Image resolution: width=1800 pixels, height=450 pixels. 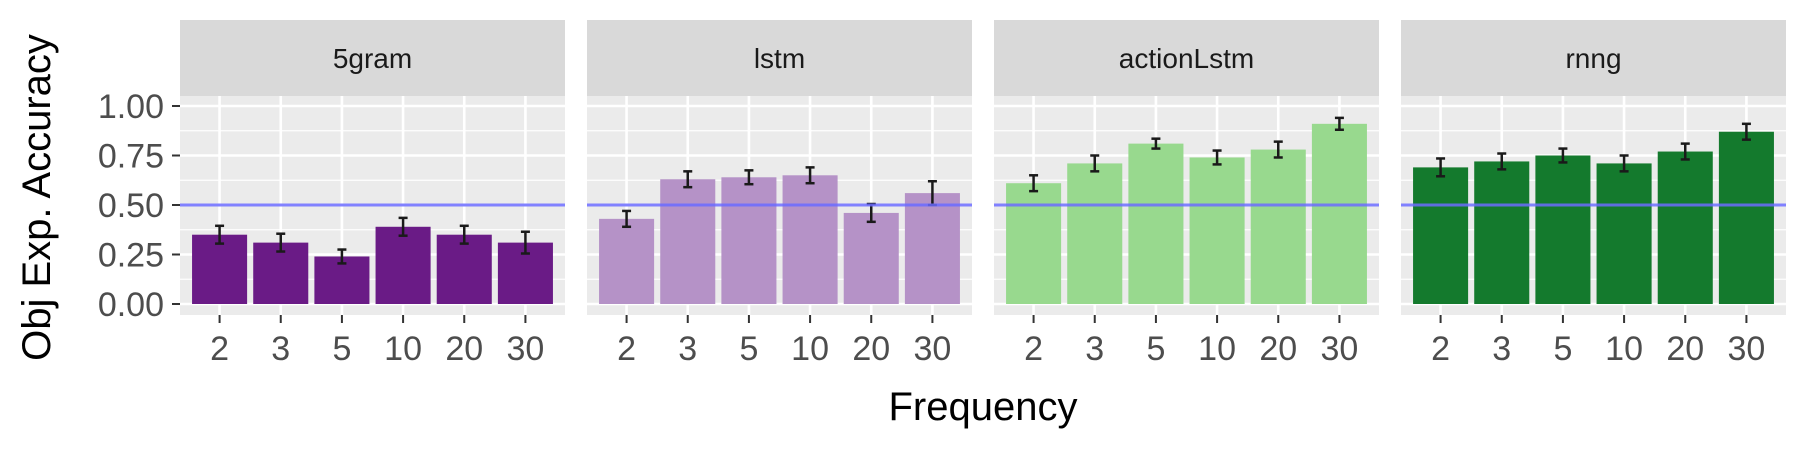 I want to click on facet-strip-label: 5gram, so click(x=372, y=58).